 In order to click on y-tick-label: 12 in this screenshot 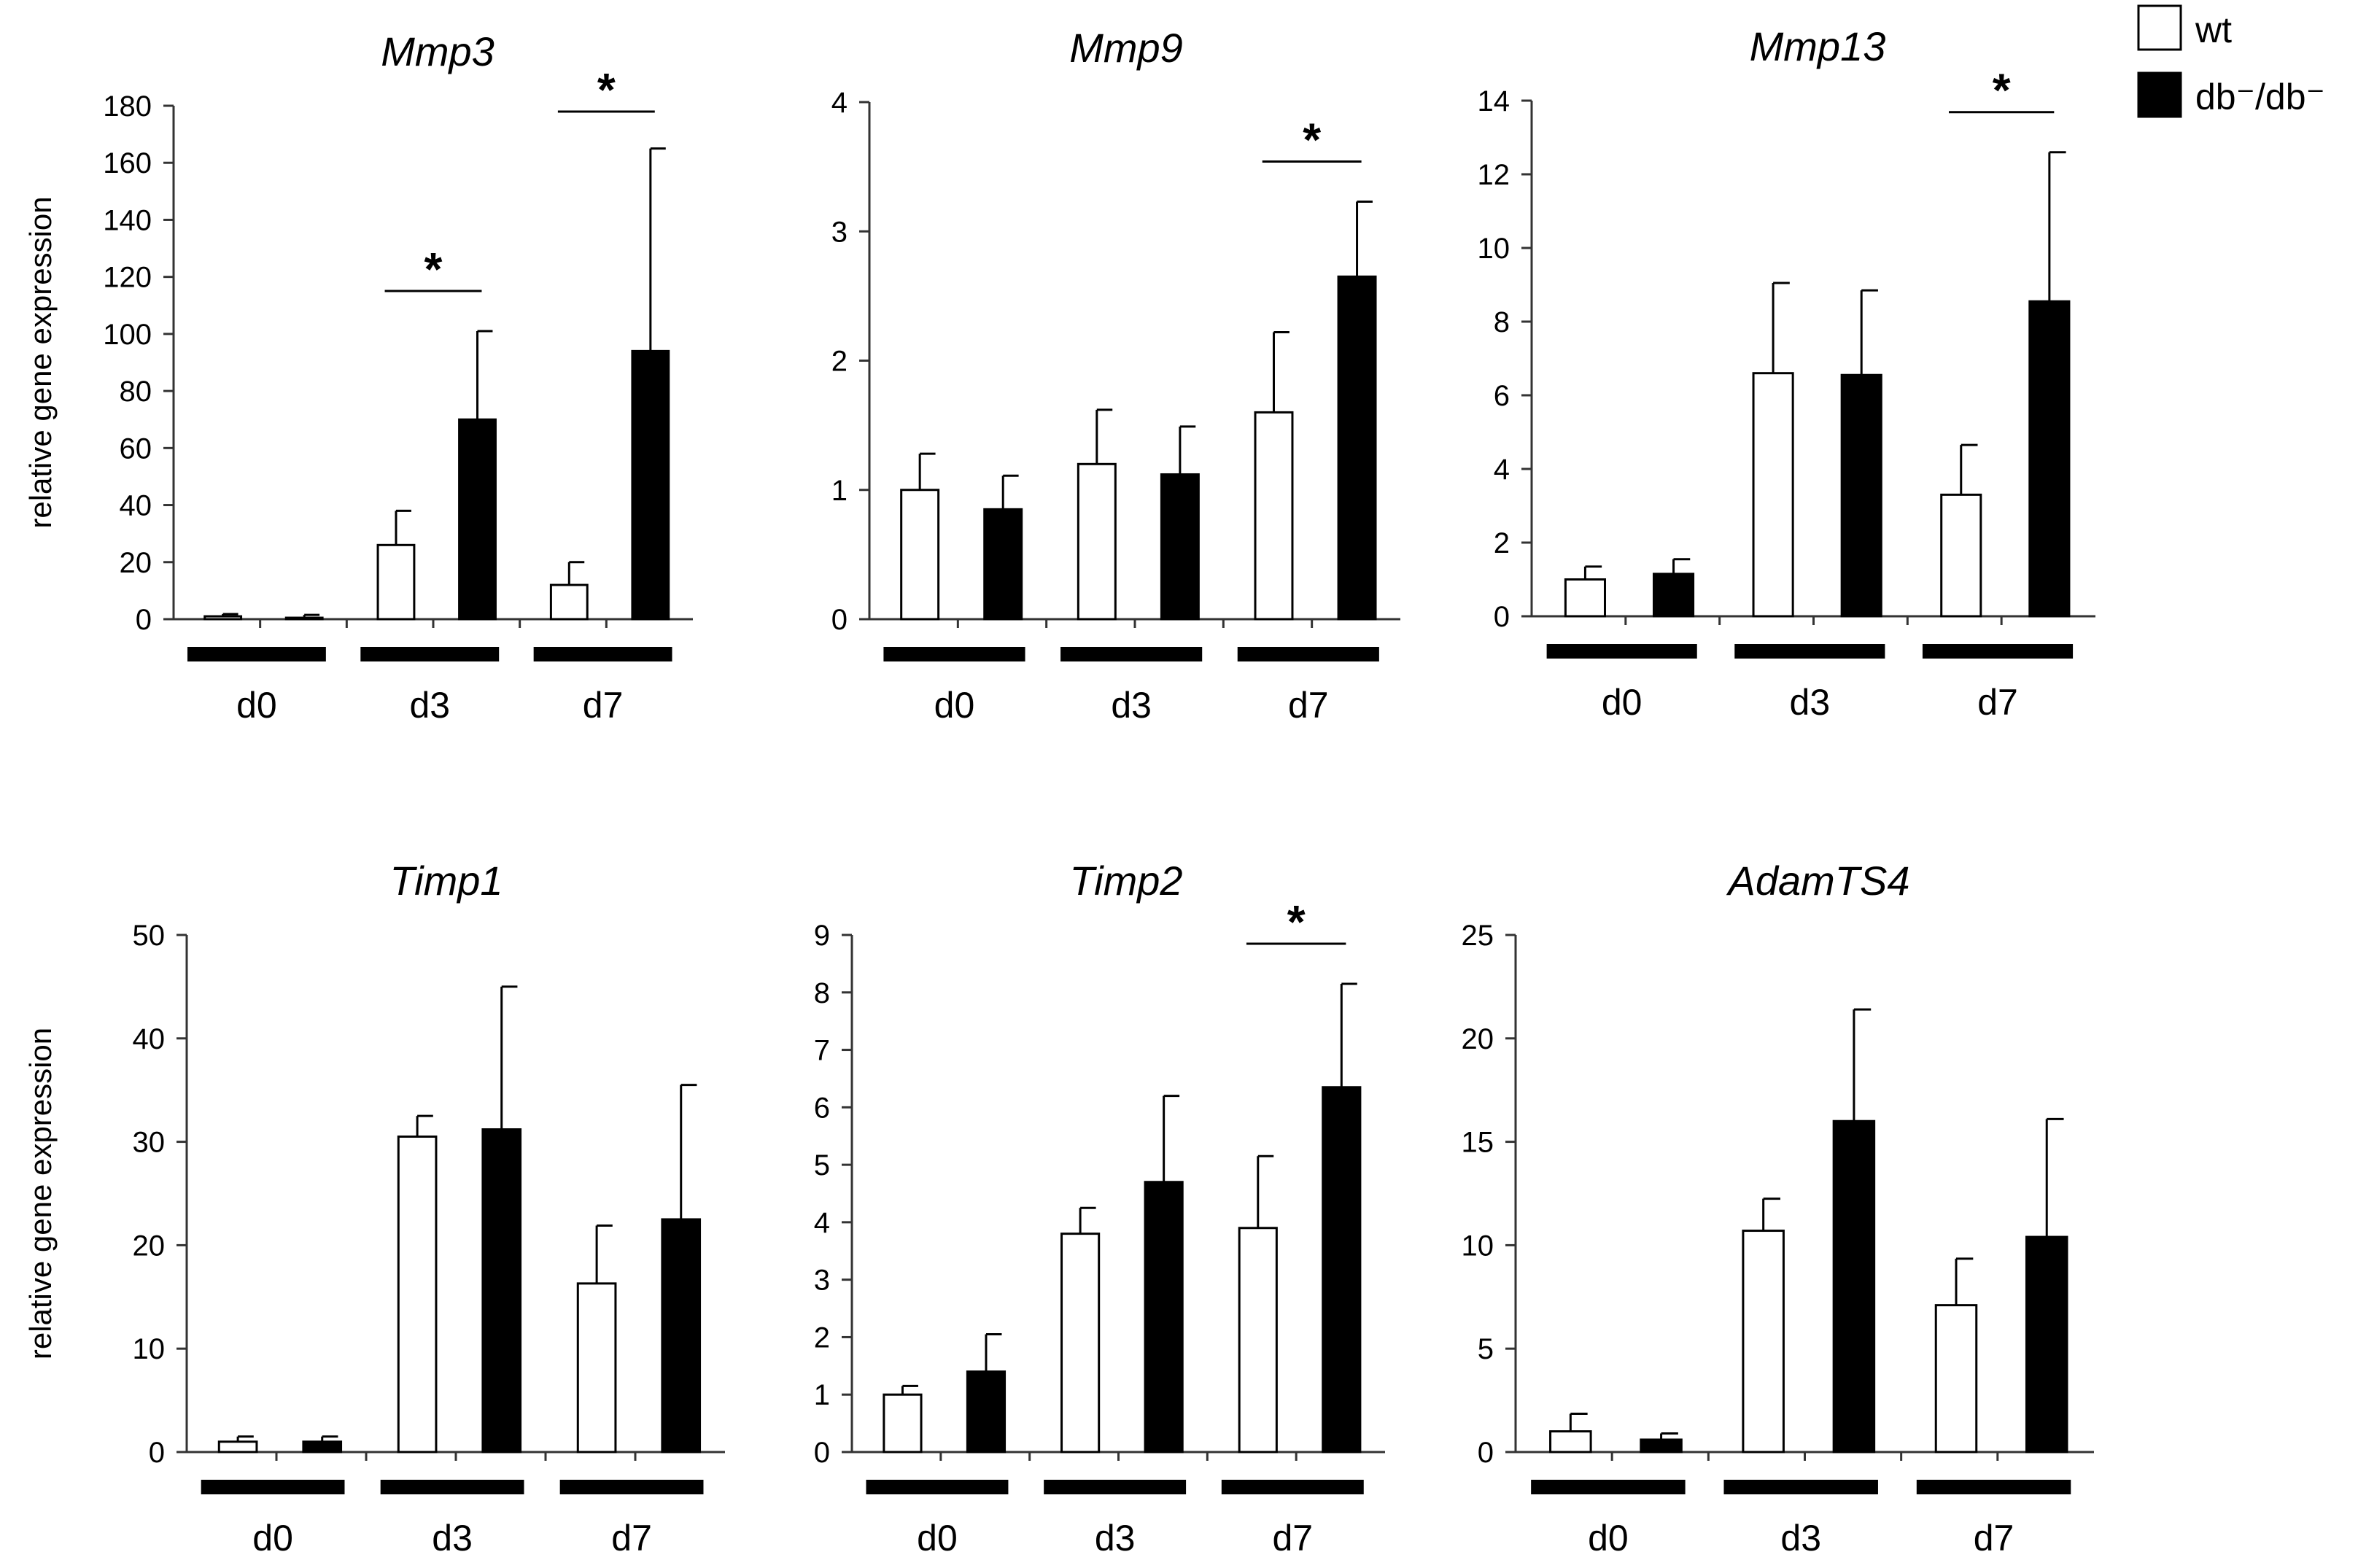, I will do `click(1494, 175)`.